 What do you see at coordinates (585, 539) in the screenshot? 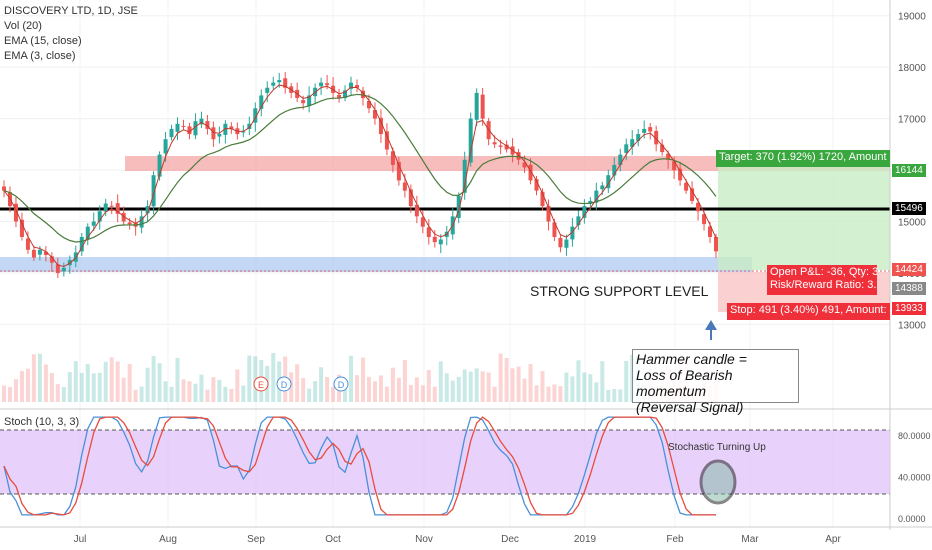
I see `time-tick-label: 2019` at bounding box center [585, 539].